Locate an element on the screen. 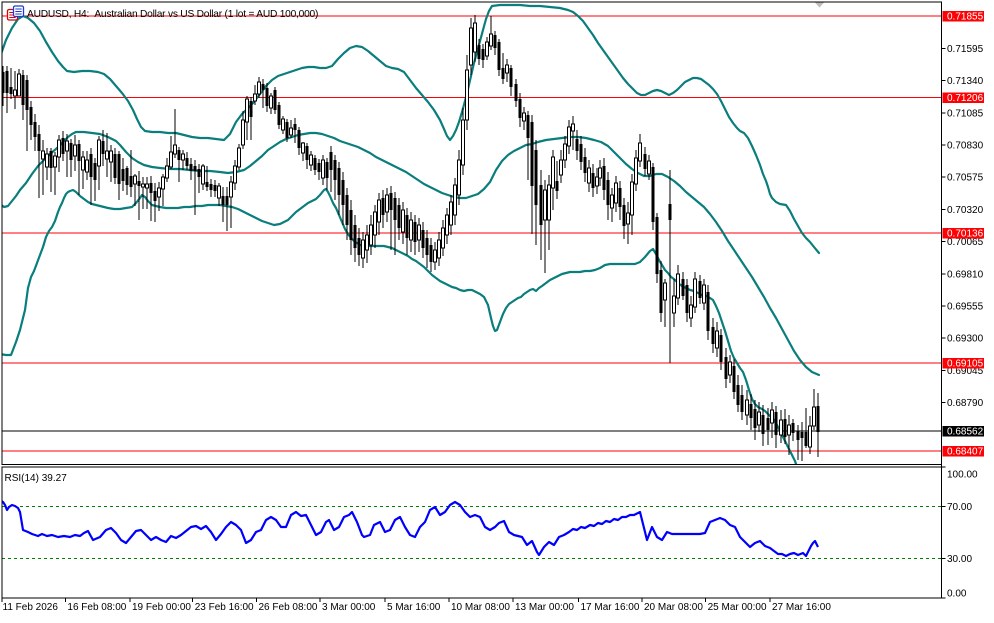 The width and height of the screenshot is (994, 623). svg-text: 0.68562 is located at coordinates (965, 432).